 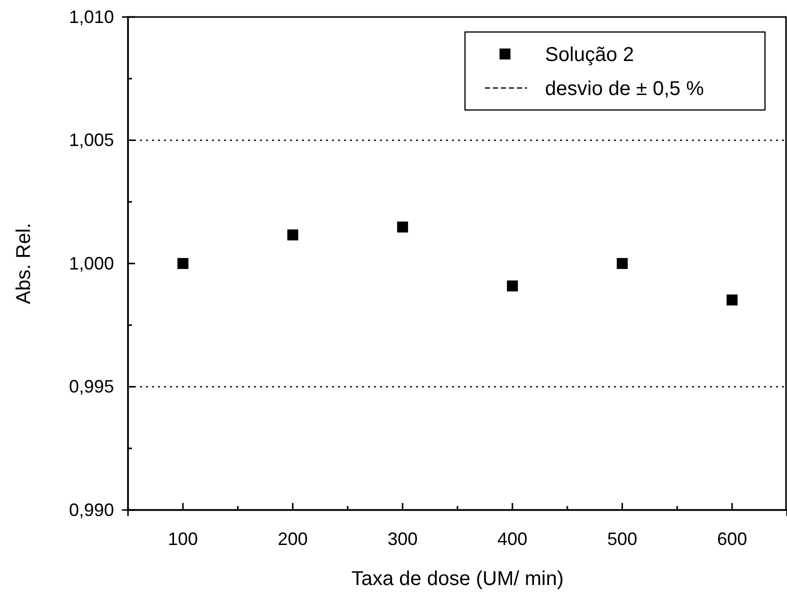 I want to click on legend-label: Solução 2, so click(x=589, y=55).